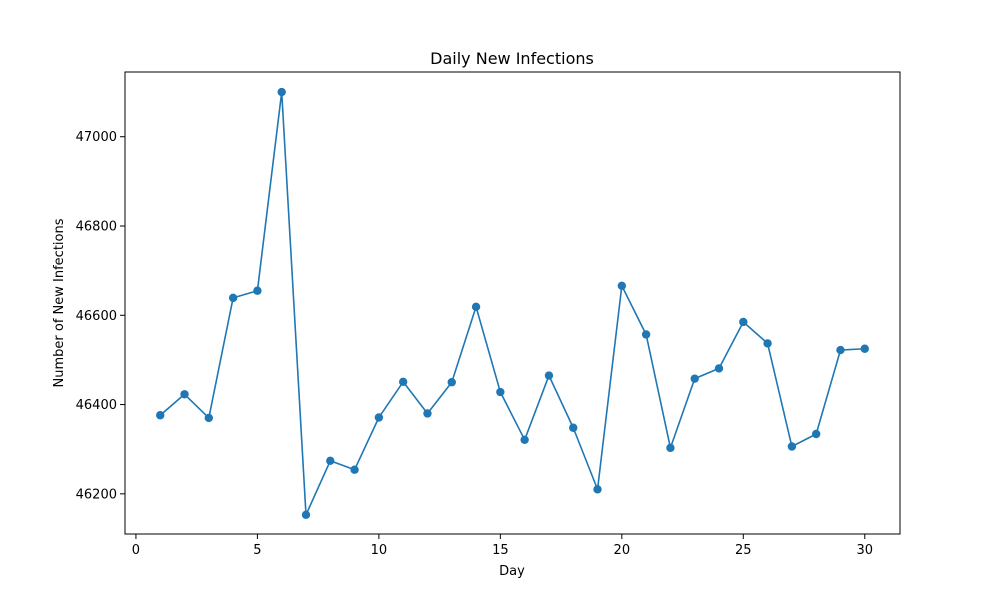 This screenshot has width=1000, height=600. Describe the element at coordinates (96, 227) in the screenshot. I see `y-tick-label: 46800` at that location.